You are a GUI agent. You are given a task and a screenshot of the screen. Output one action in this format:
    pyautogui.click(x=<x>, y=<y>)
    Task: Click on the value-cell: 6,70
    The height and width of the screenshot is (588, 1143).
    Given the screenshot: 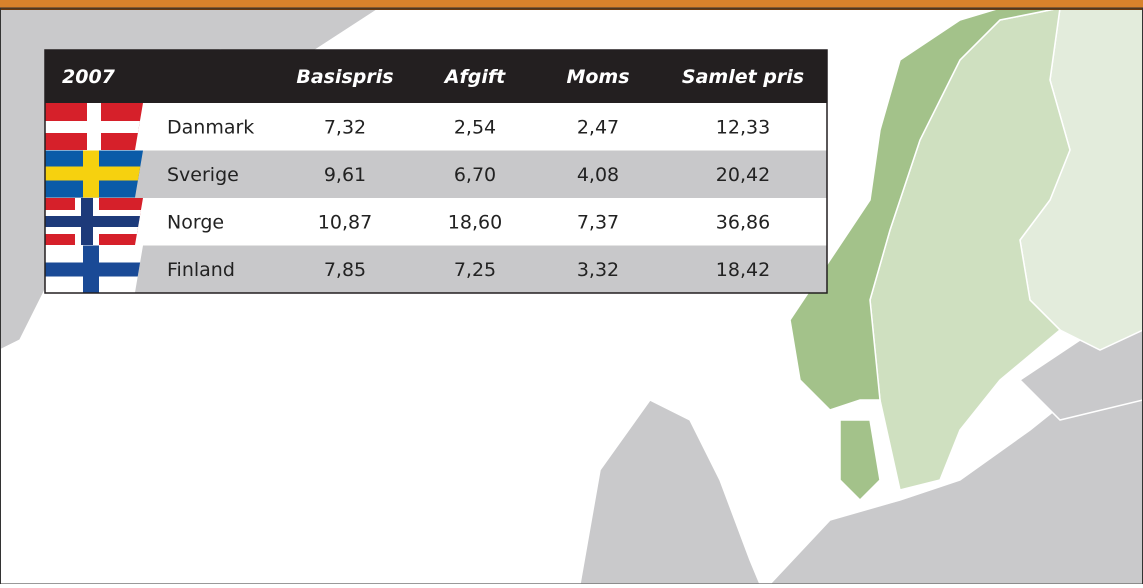 What is the action you would take?
    pyautogui.click(x=475, y=175)
    